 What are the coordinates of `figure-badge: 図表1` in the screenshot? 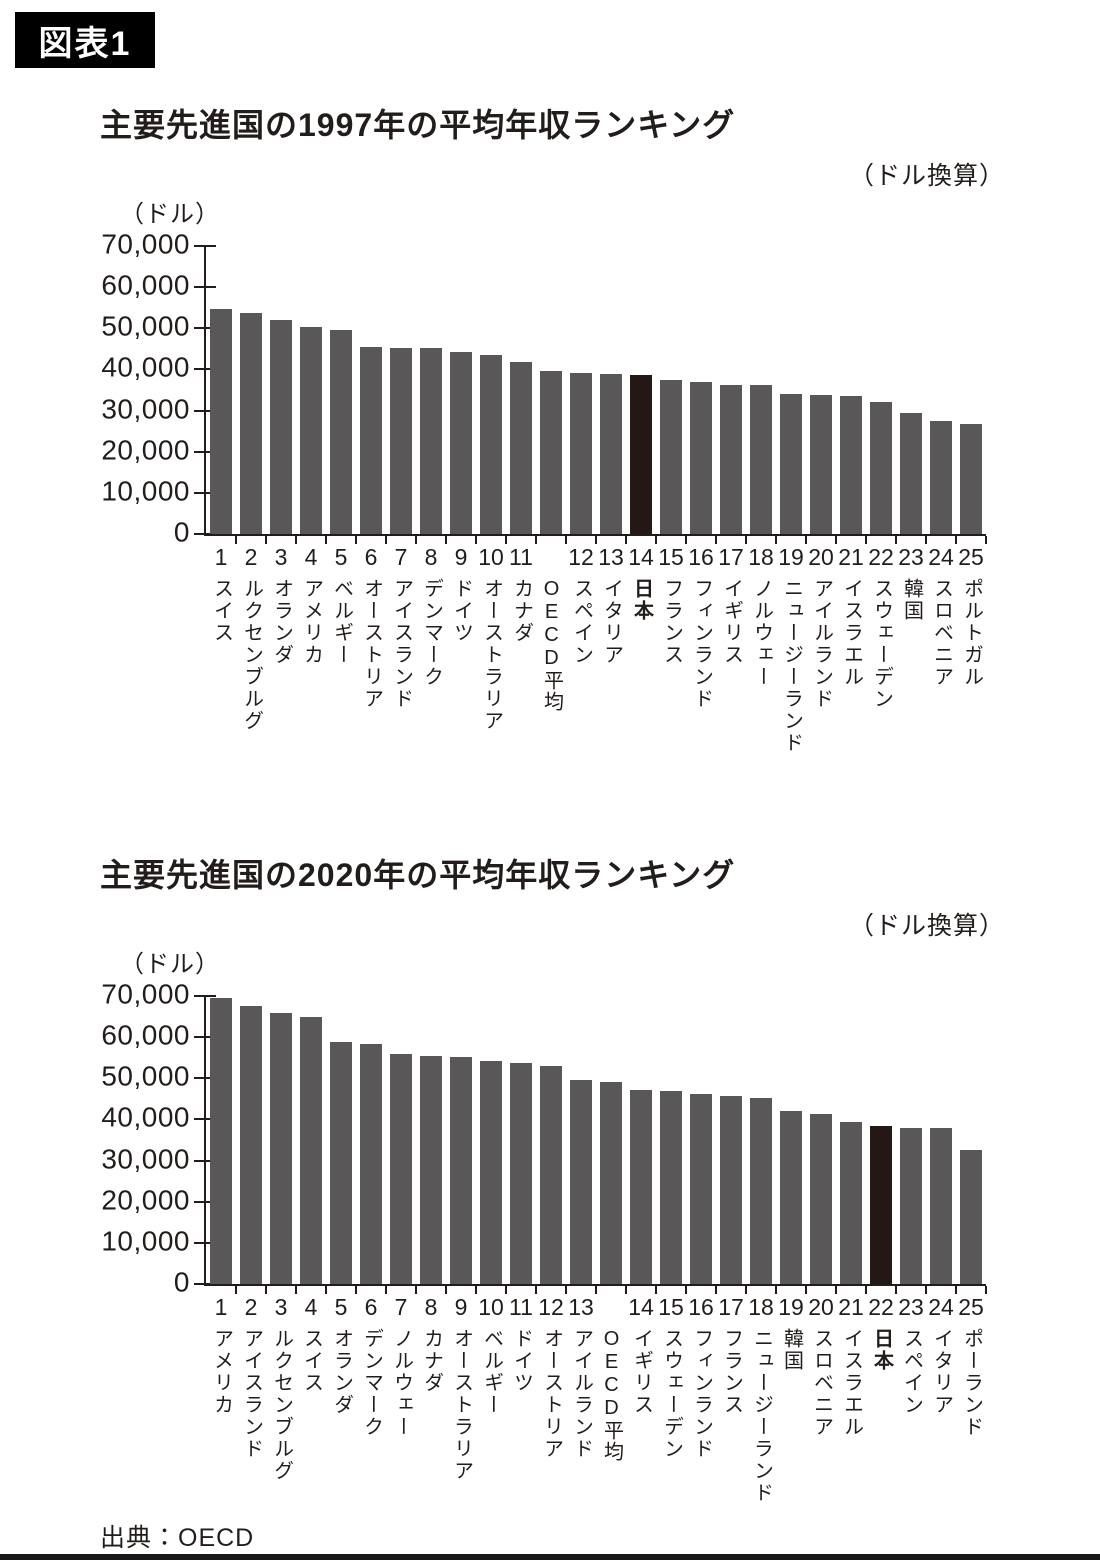 It's located at (85, 40).